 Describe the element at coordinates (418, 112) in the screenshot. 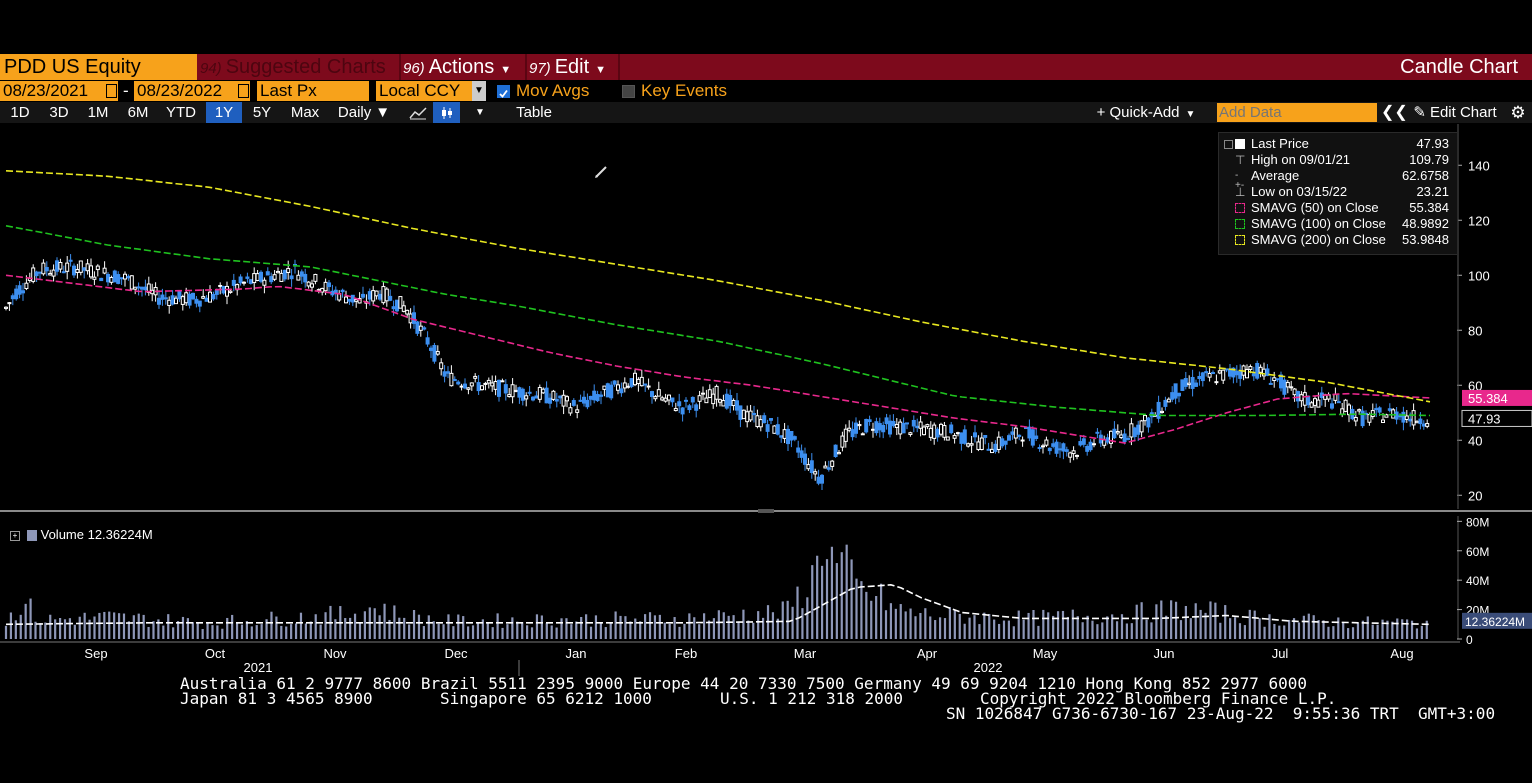

I see `line-chart-icon` at that location.